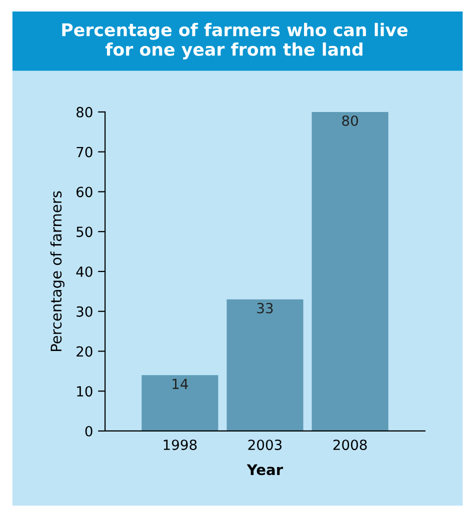 The image size is (469, 508). I want to click on x-tick-label: 1998, so click(180, 445).